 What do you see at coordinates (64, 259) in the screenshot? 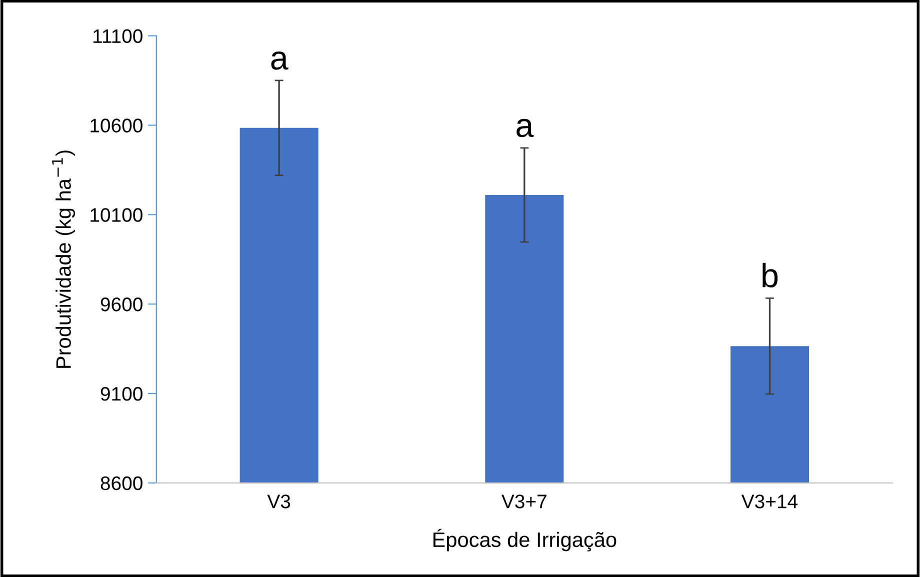
I see `y-axis-title: Produtividade (kg ha$^{−1}$)` at bounding box center [64, 259].